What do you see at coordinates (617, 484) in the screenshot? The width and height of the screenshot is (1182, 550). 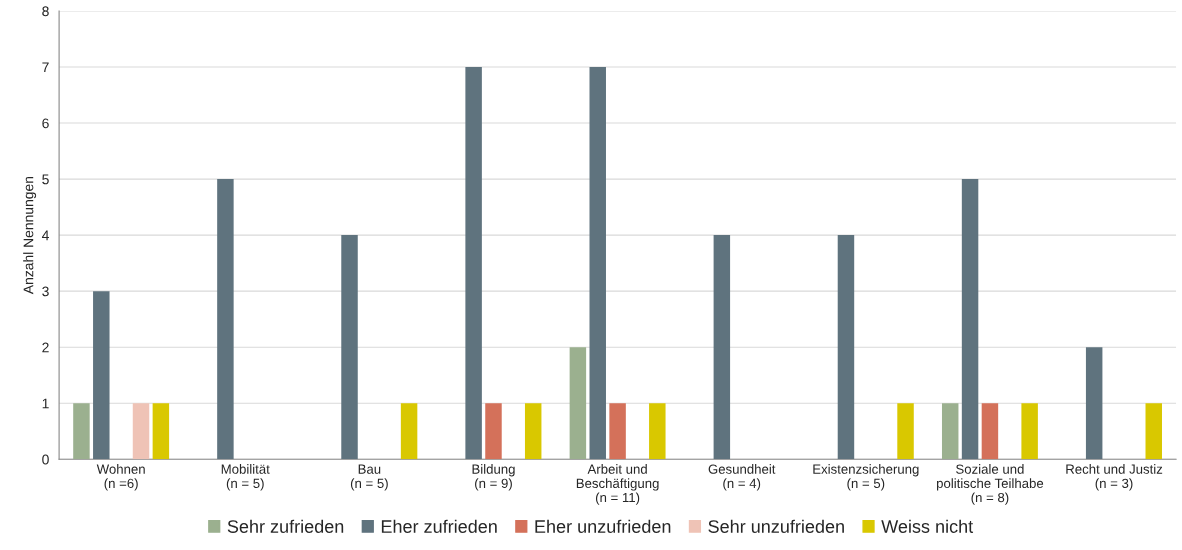 I see `x-tick-label: Arbeit und Beschäftigung (n = 11)` at bounding box center [617, 484].